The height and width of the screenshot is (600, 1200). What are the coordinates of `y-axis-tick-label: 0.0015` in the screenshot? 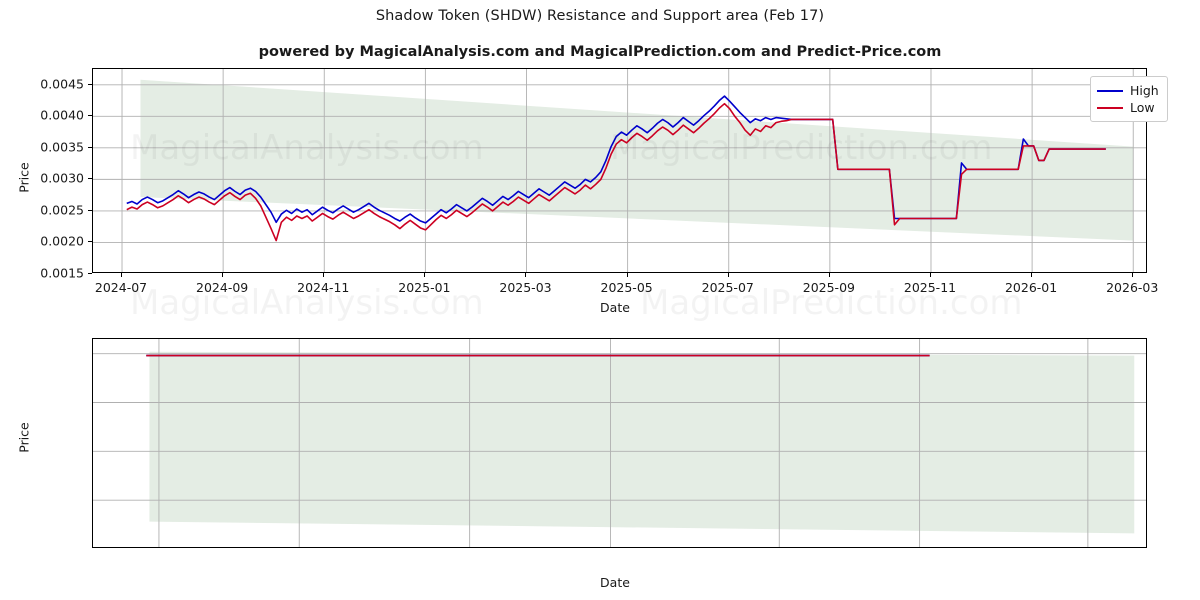 It's located at (62, 273).